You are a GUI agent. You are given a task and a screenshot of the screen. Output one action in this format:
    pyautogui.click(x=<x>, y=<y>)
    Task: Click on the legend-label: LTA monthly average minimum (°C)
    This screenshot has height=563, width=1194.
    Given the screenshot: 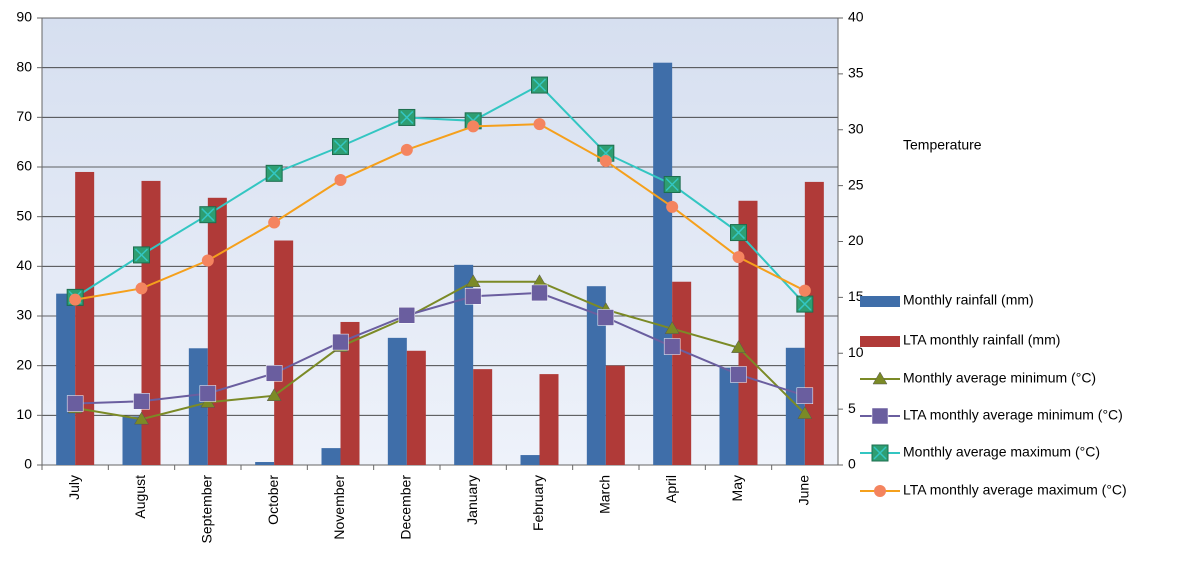 What is the action you would take?
    pyautogui.click(x=1013, y=415)
    